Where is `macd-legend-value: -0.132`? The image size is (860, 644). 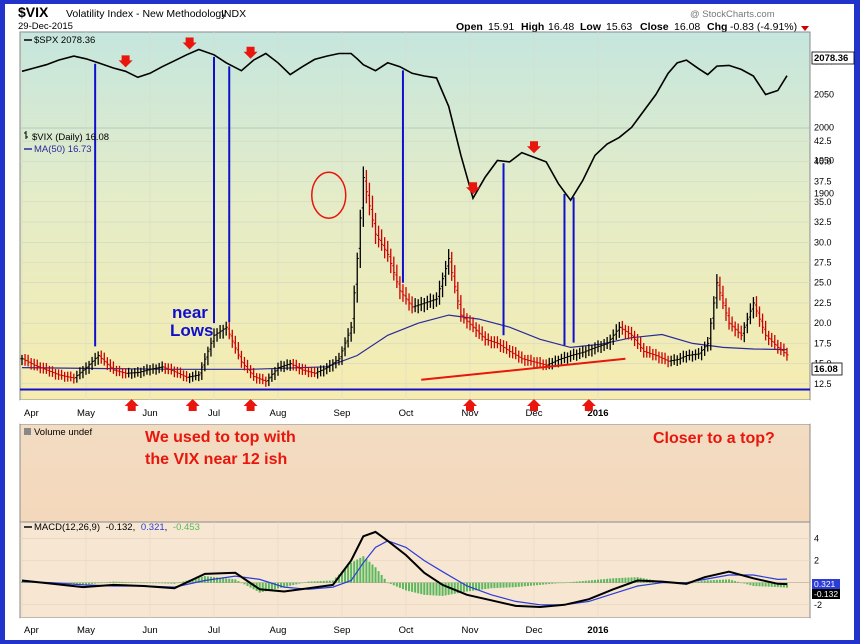 macd-legend-value: -0.132 is located at coordinates (119, 527).